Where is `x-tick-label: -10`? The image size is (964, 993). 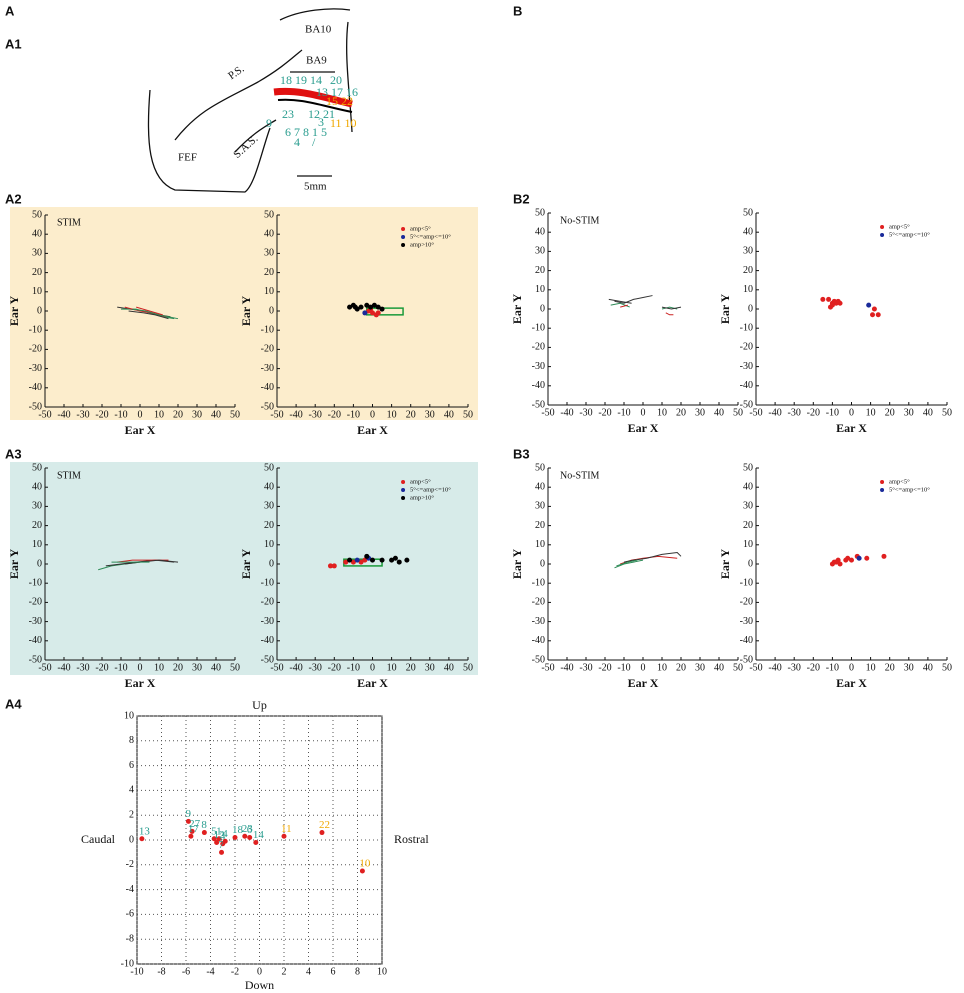 x-tick-label: -10 is located at coordinates (623, 667).